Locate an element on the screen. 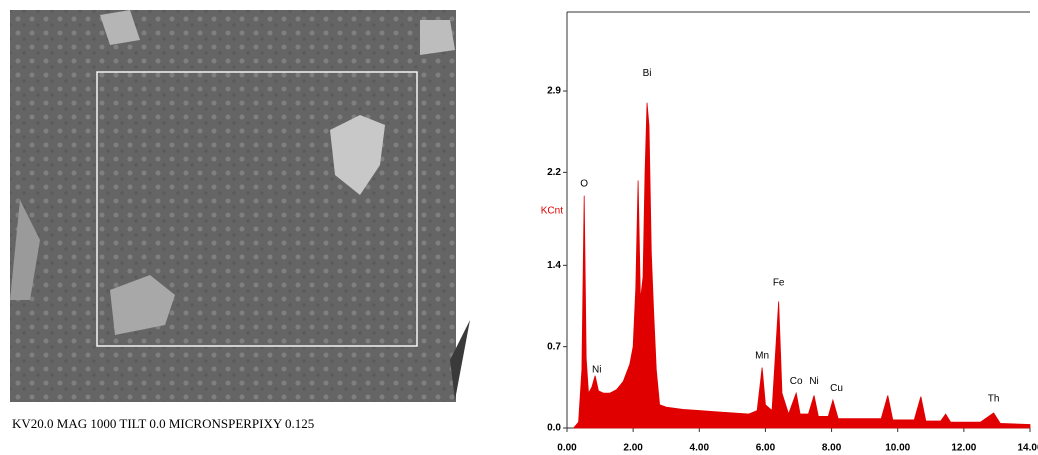 This screenshot has width=1038, height=455. x-tick-label: 6.00 is located at coordinates (766, 448).